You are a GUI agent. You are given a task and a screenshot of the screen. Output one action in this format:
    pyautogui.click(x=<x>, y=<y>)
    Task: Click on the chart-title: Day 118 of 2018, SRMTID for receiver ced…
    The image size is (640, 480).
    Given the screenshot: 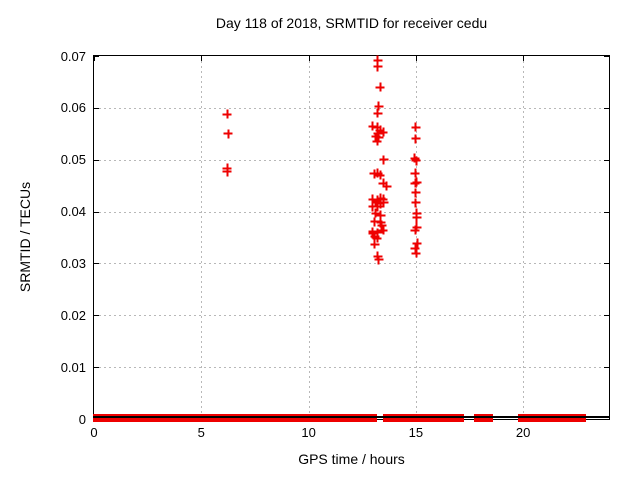 What is the action you would take?
    pyautogui.click(x=351, y=23)
    